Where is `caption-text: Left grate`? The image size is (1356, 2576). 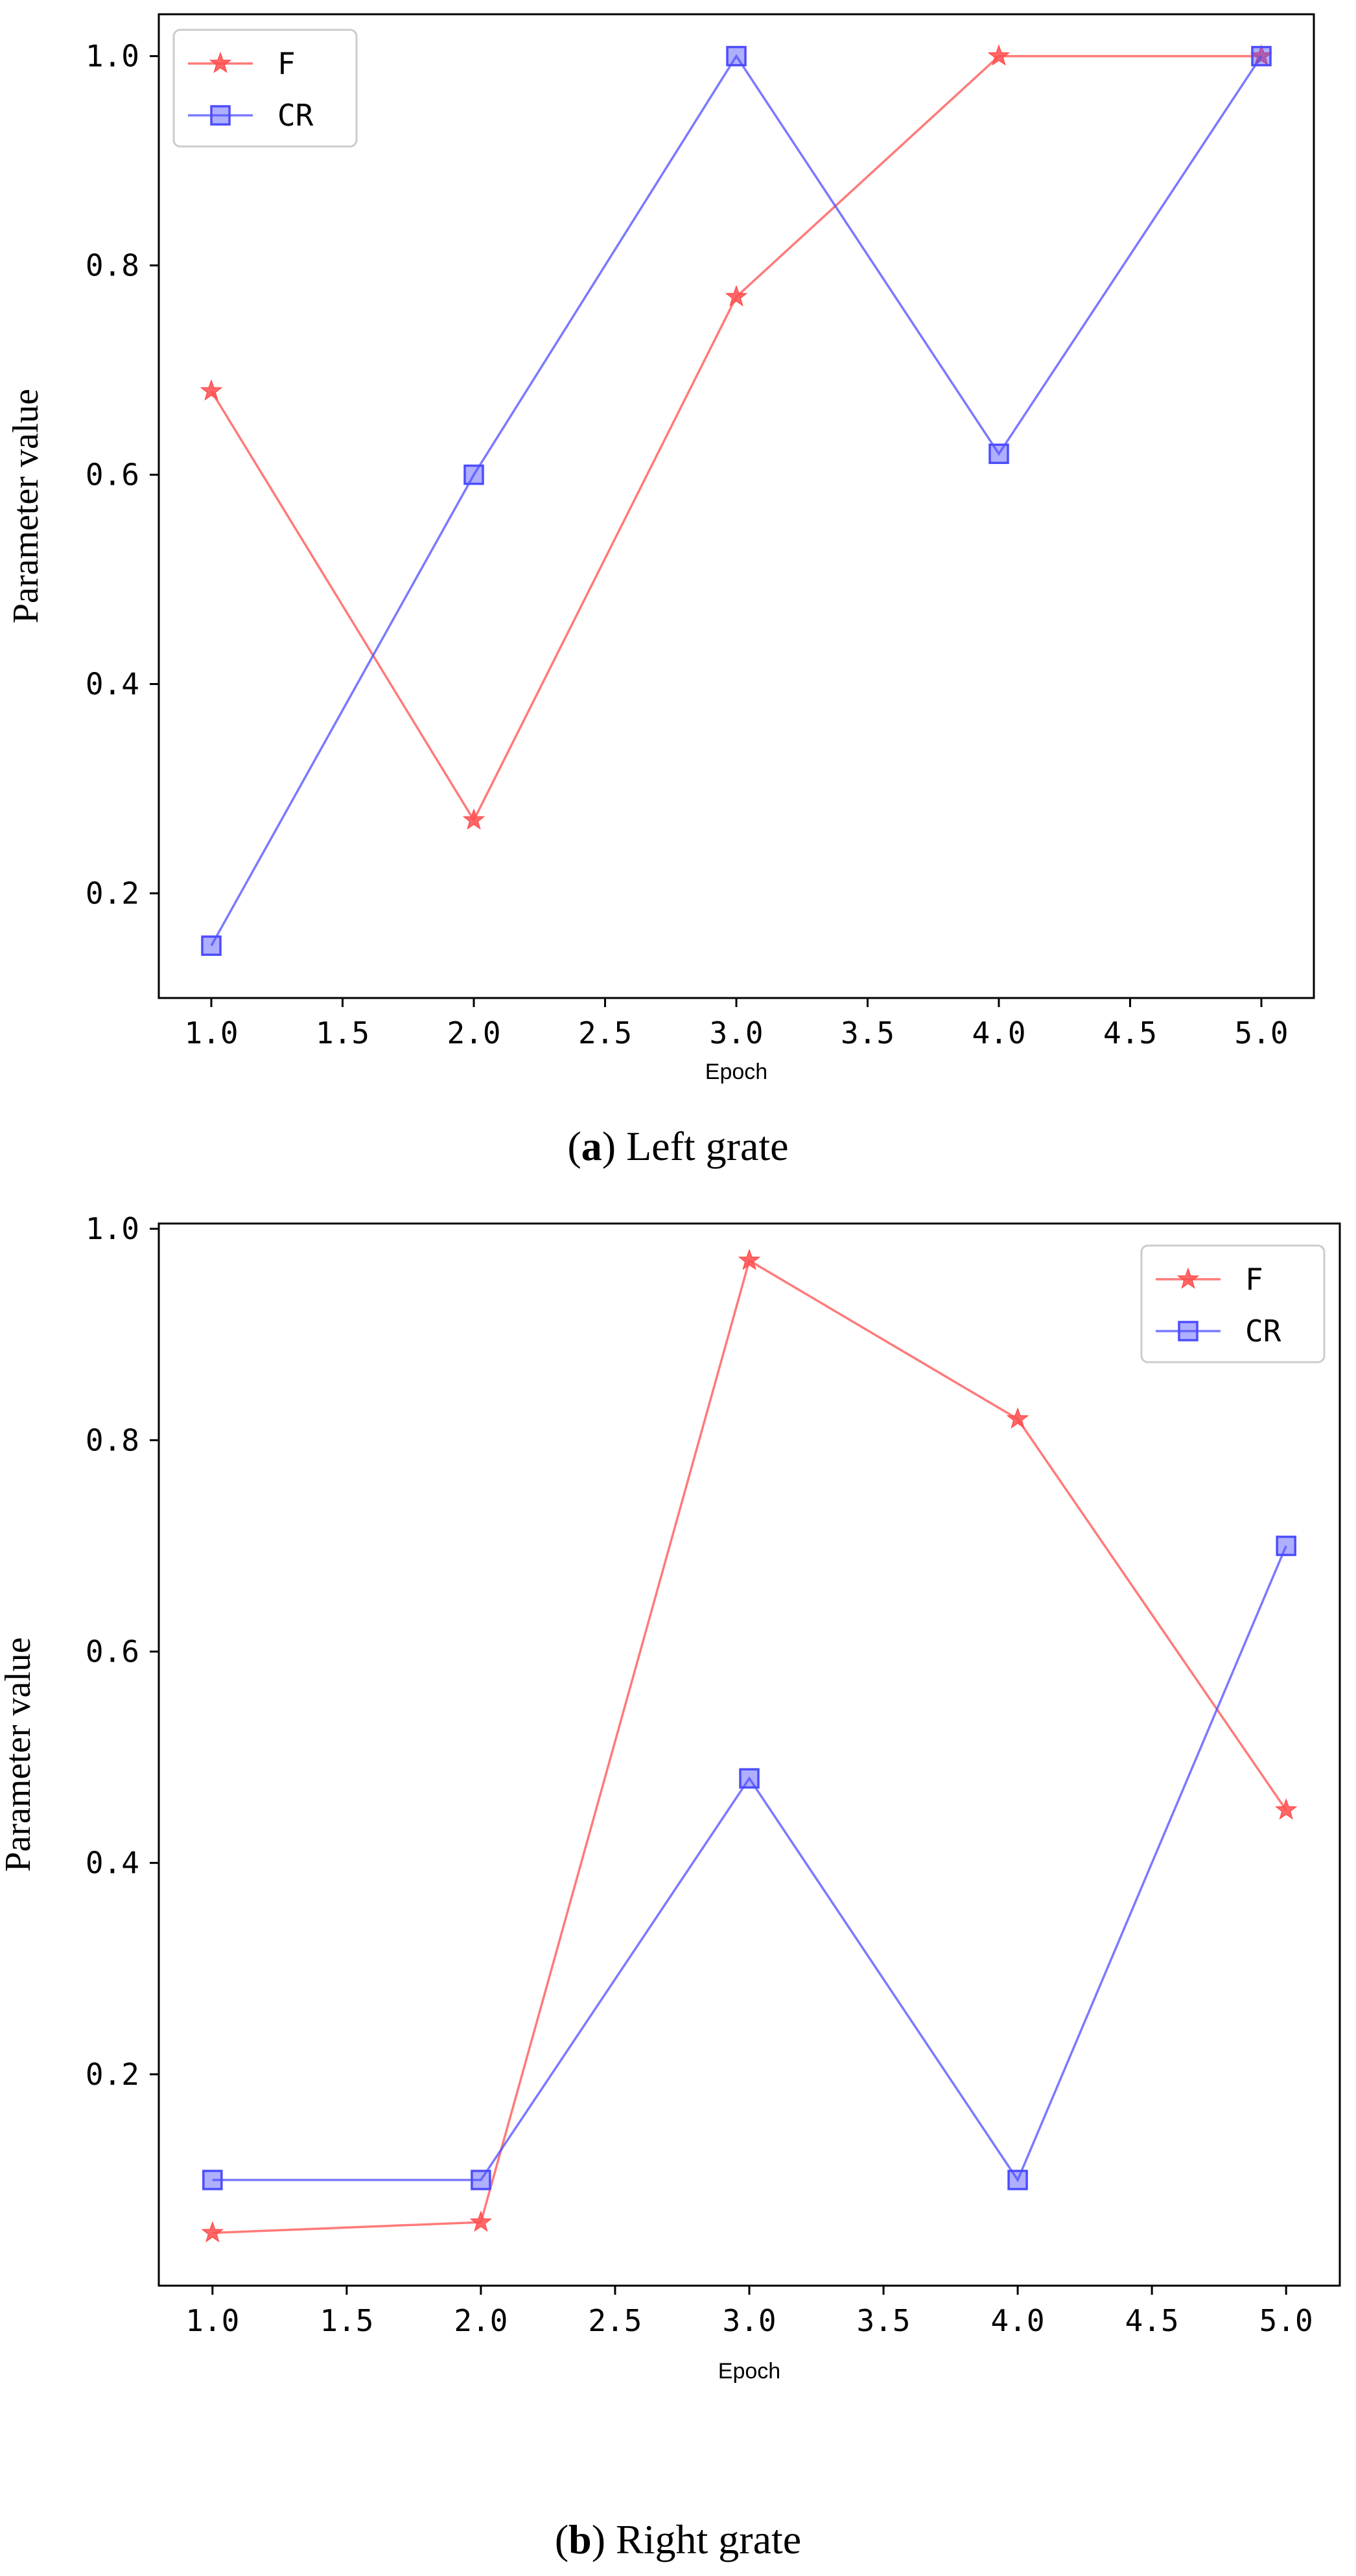
caption-text: Left grate is located at coordinates (708, 1146).